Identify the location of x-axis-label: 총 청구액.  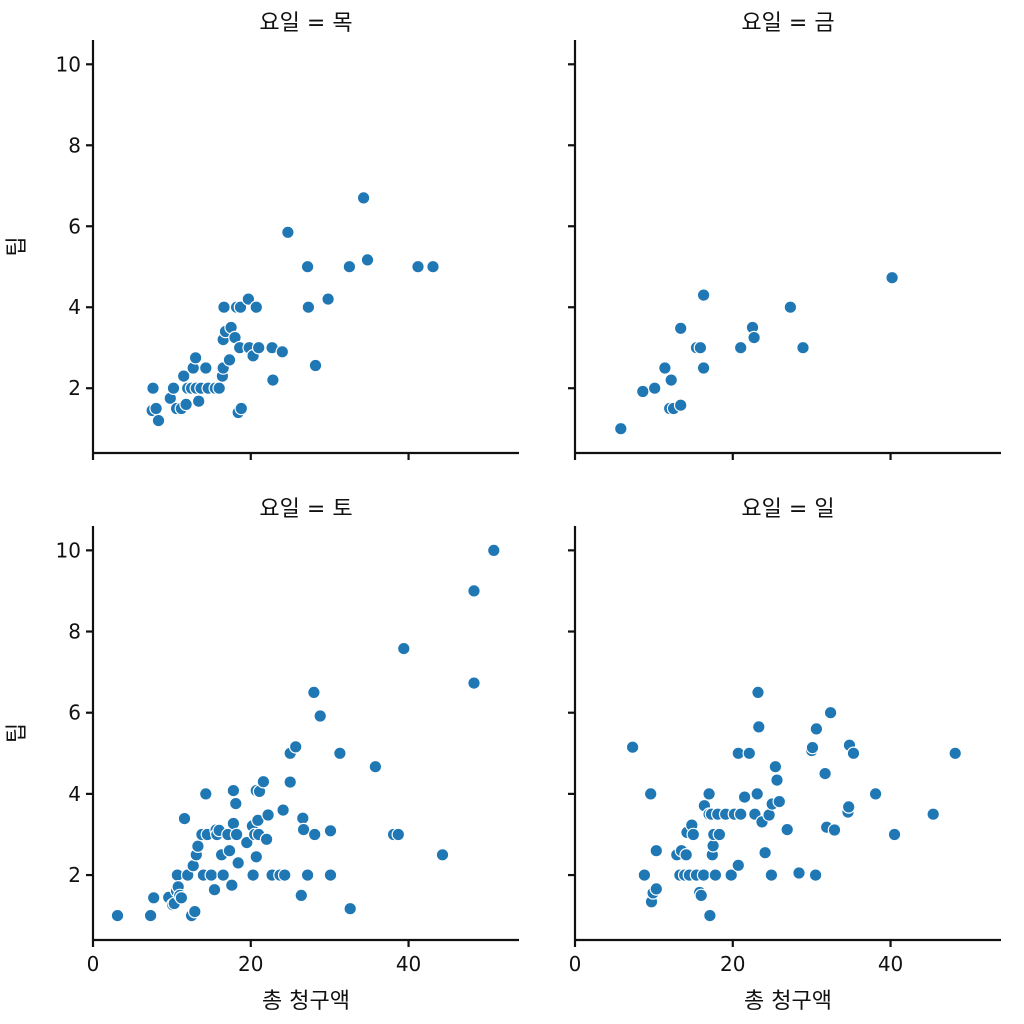
(306, 1001).